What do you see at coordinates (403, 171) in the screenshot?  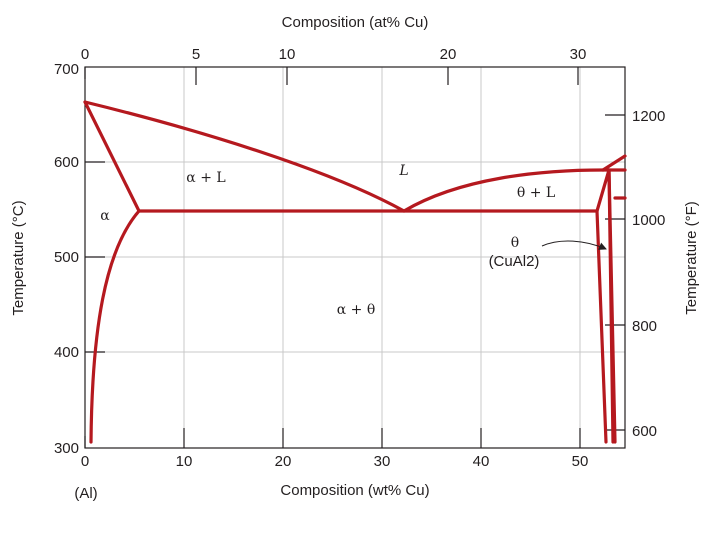 I see `phase-label-liquid: L` at bounding box center [403, 171].